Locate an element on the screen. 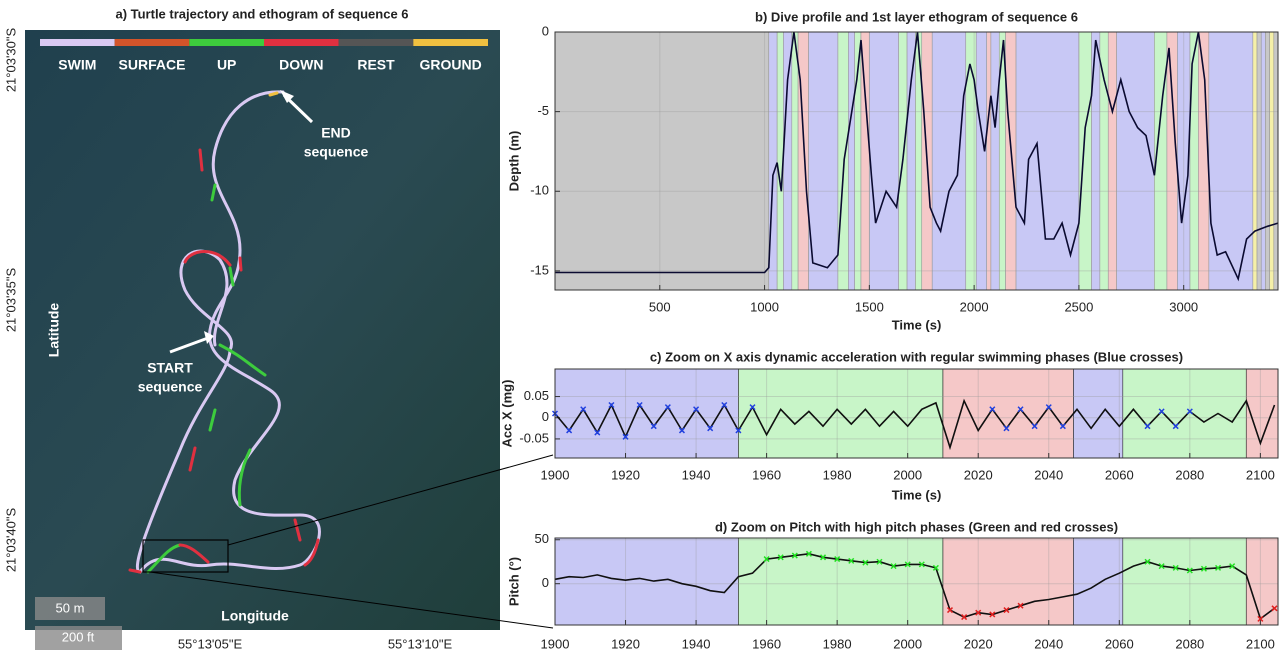 This screenshot has width=1288, height=655. trajectory is located at coordinates (224, 332).